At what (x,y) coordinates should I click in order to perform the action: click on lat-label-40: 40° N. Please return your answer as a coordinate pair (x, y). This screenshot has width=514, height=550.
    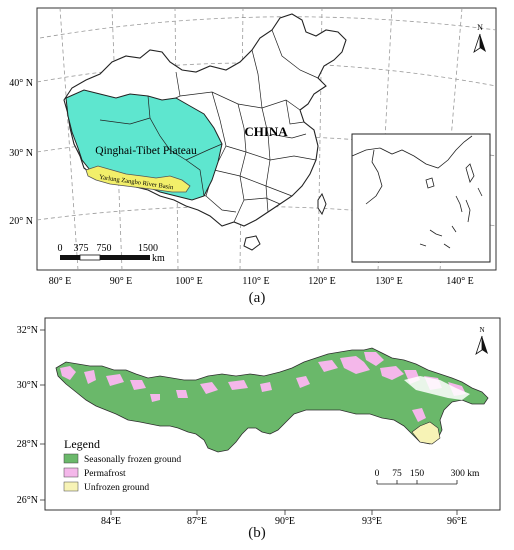
    Looking at the image, I should click on (21, 83).